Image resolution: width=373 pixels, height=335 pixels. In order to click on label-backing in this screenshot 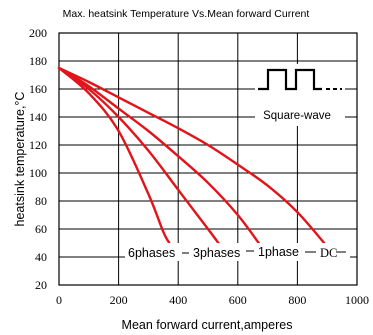, I will do `click(237, 252)`.